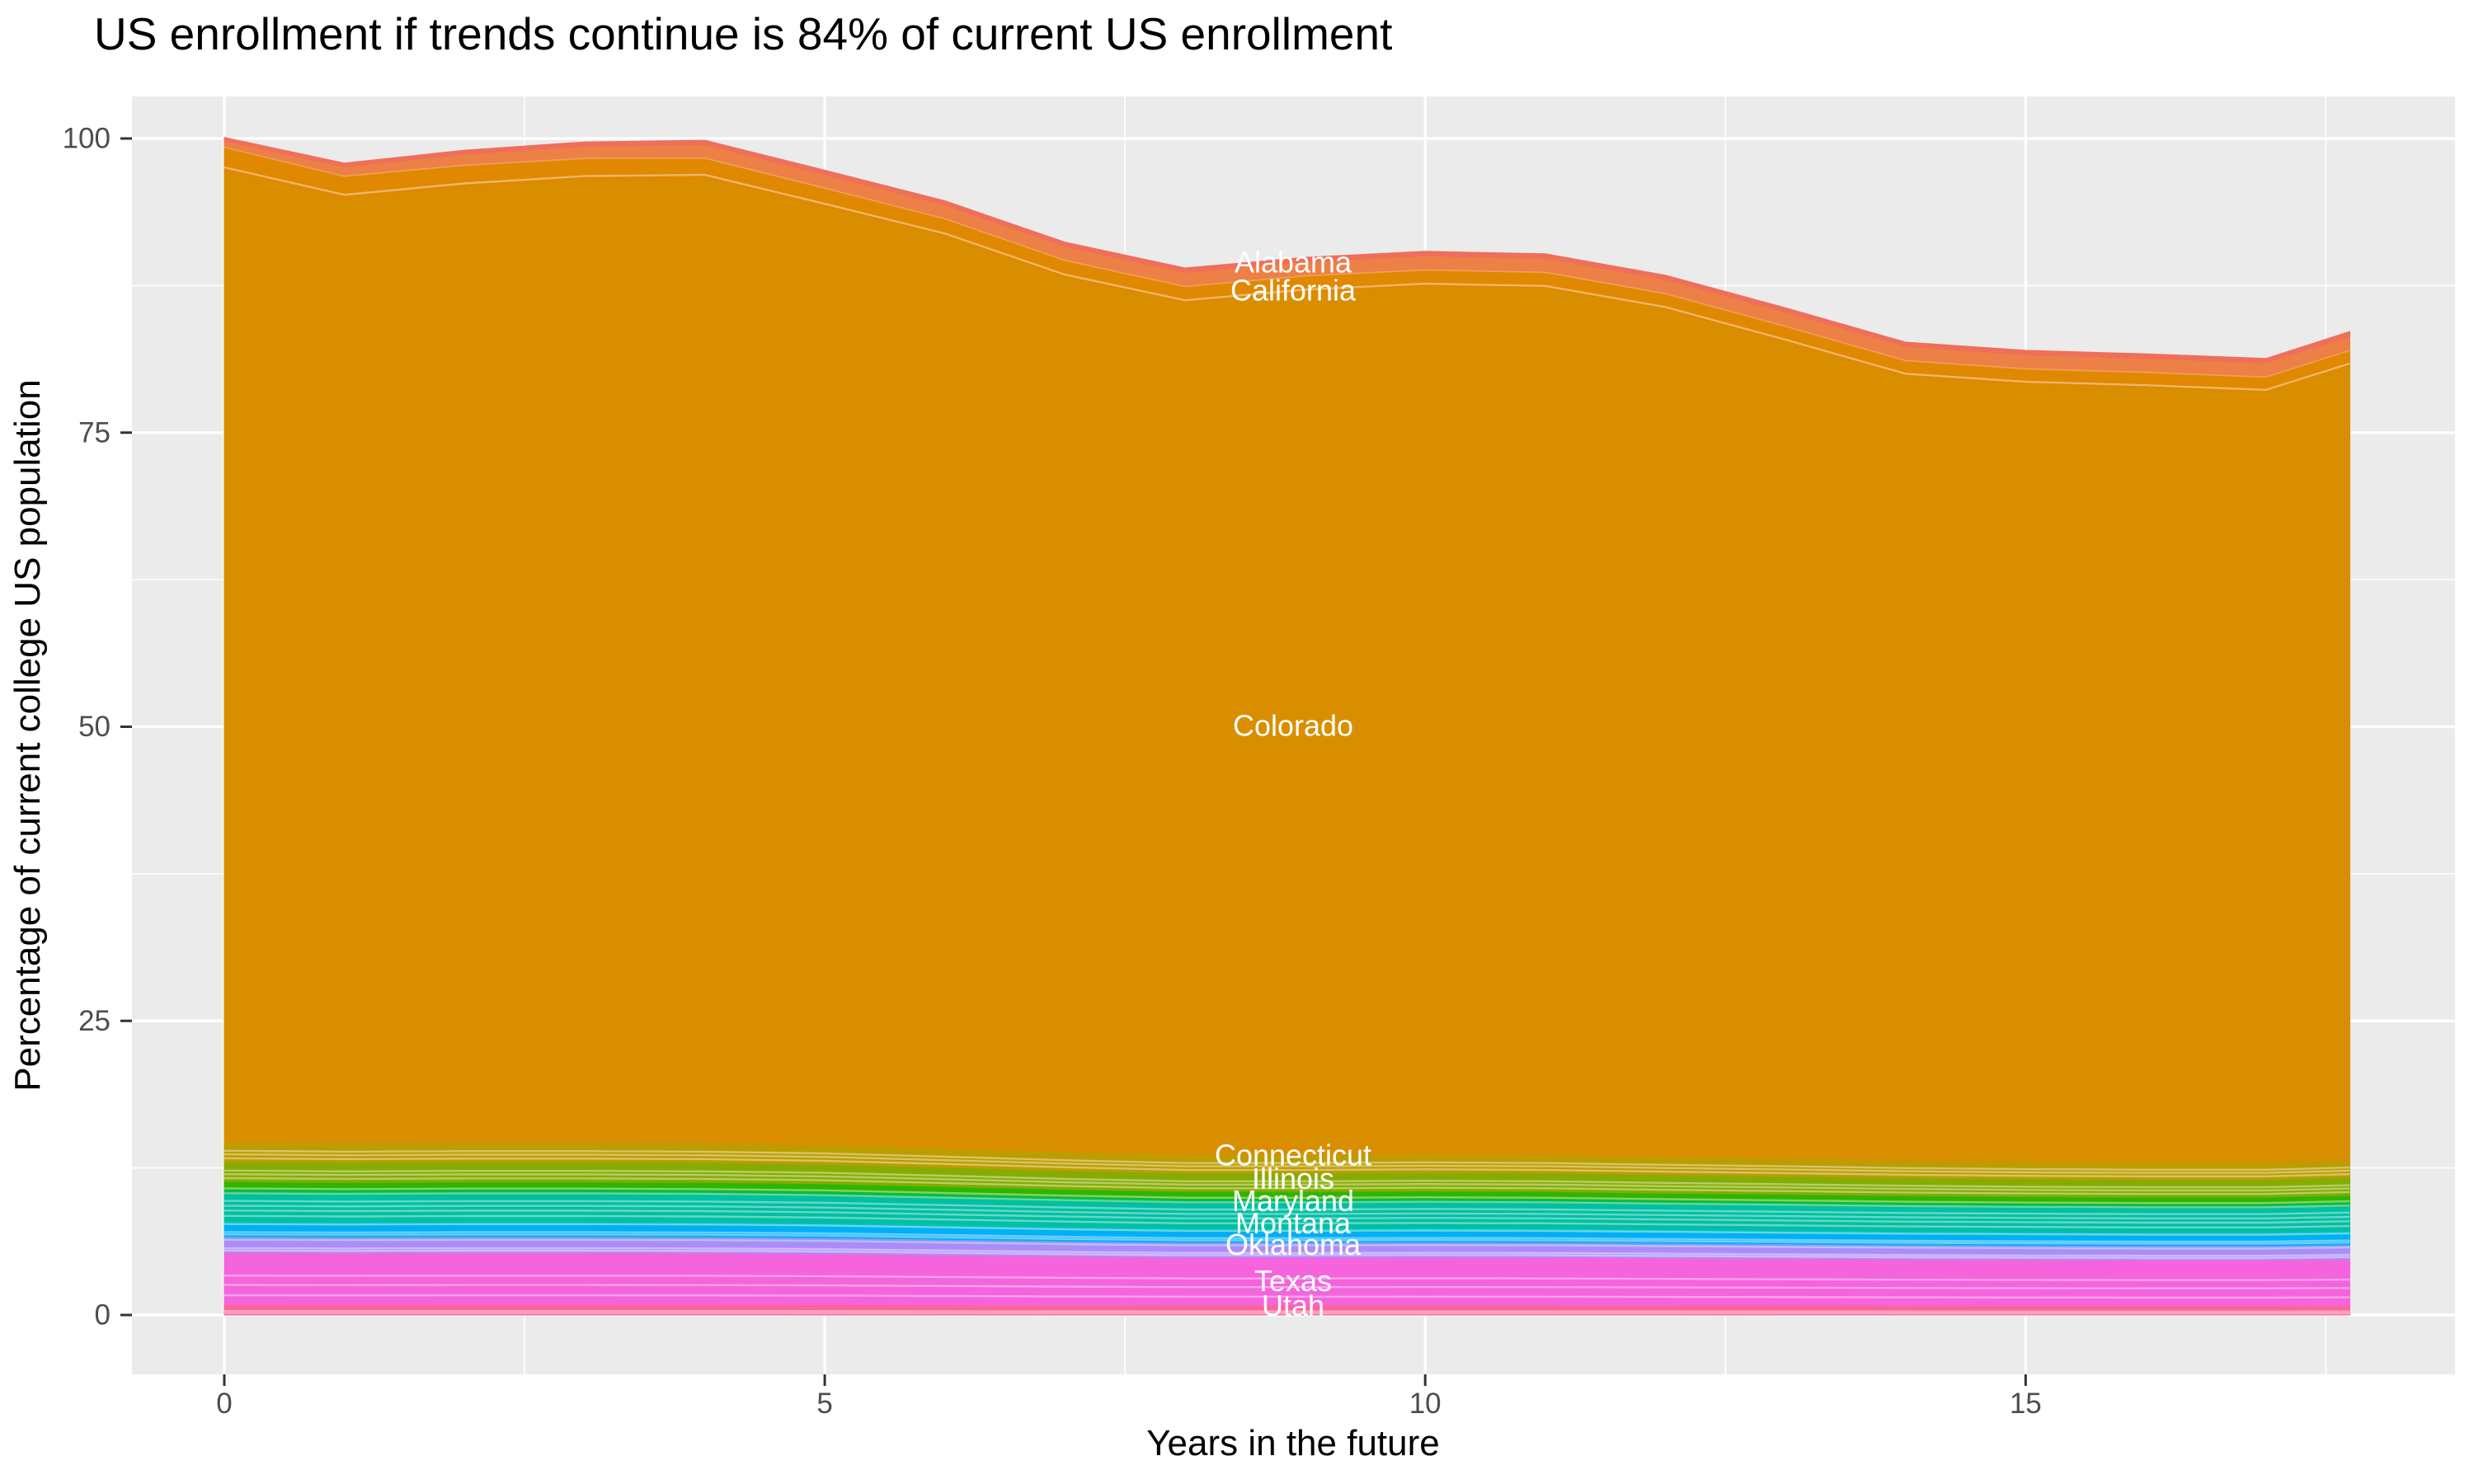 This screenshot has width=2474, height=1484. Describe the element at coordinates (87, 139) in the screenshot. I see `y-tick-label: 100` at that location.